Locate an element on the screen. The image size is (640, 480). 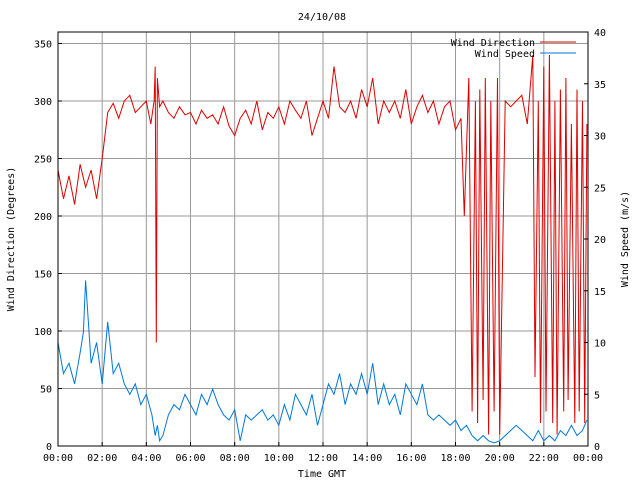
y-right-tick-label: 30 is located at coordinates (600, 137).